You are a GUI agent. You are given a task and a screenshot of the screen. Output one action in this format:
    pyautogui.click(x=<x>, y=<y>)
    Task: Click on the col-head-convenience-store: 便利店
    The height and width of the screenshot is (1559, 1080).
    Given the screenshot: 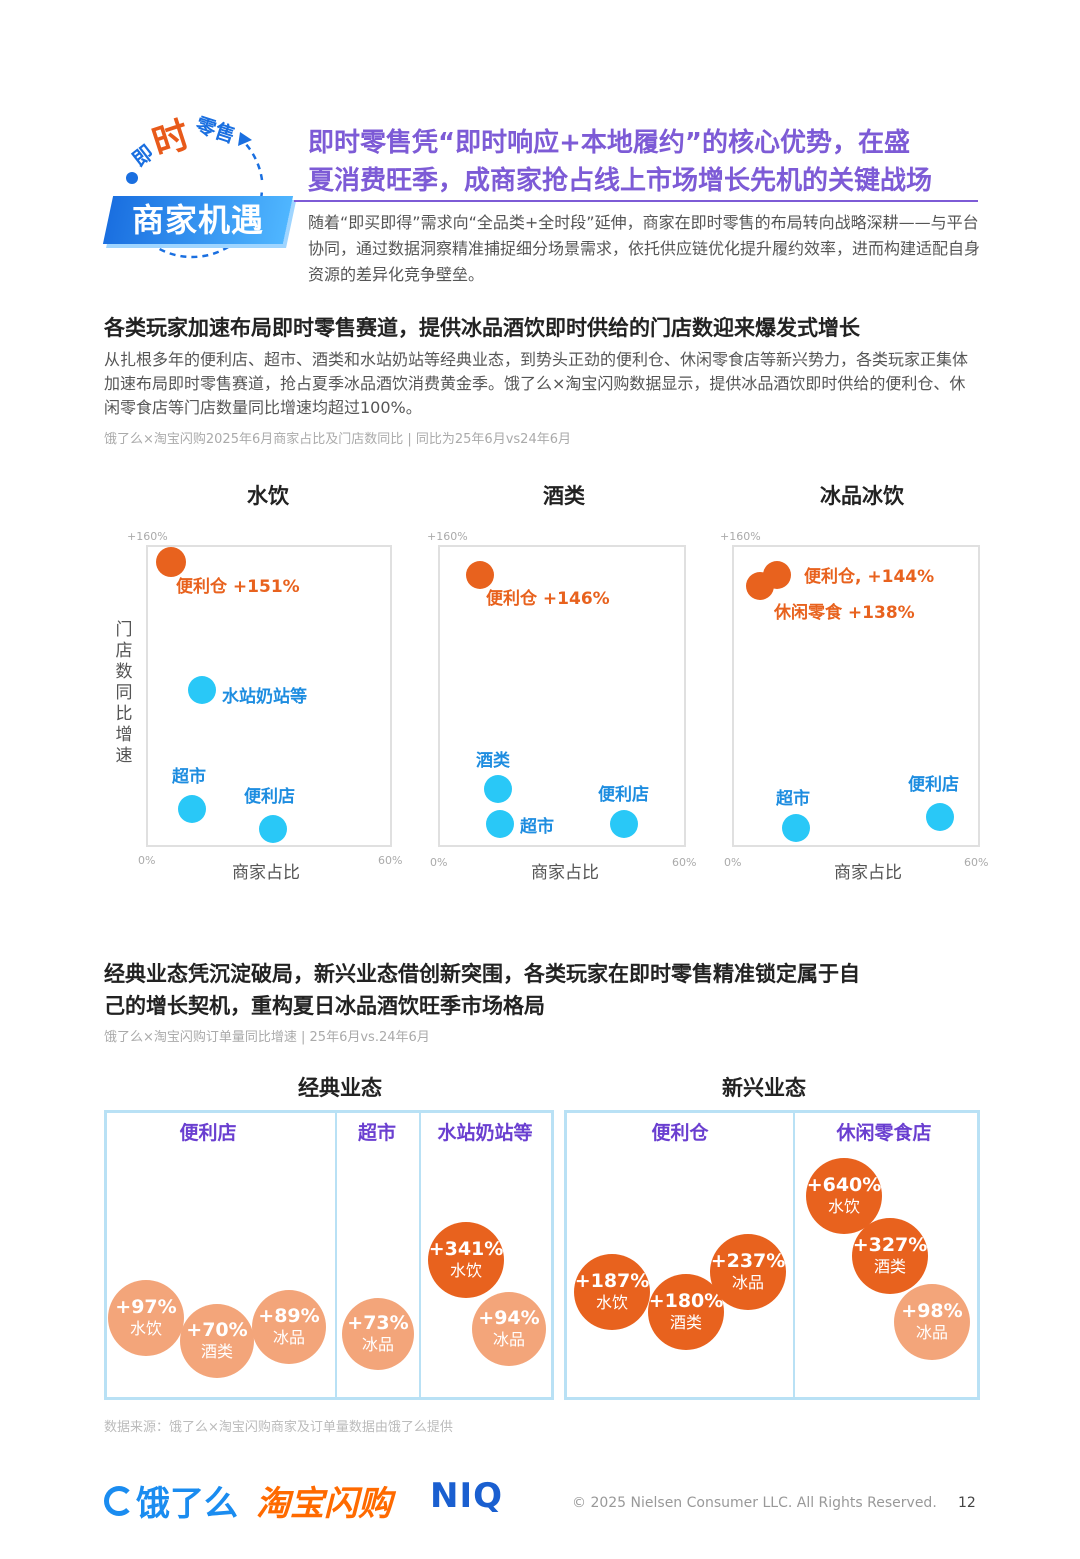 What is the action you would take?
    pyautogui.click(x=208, y=1133)
    